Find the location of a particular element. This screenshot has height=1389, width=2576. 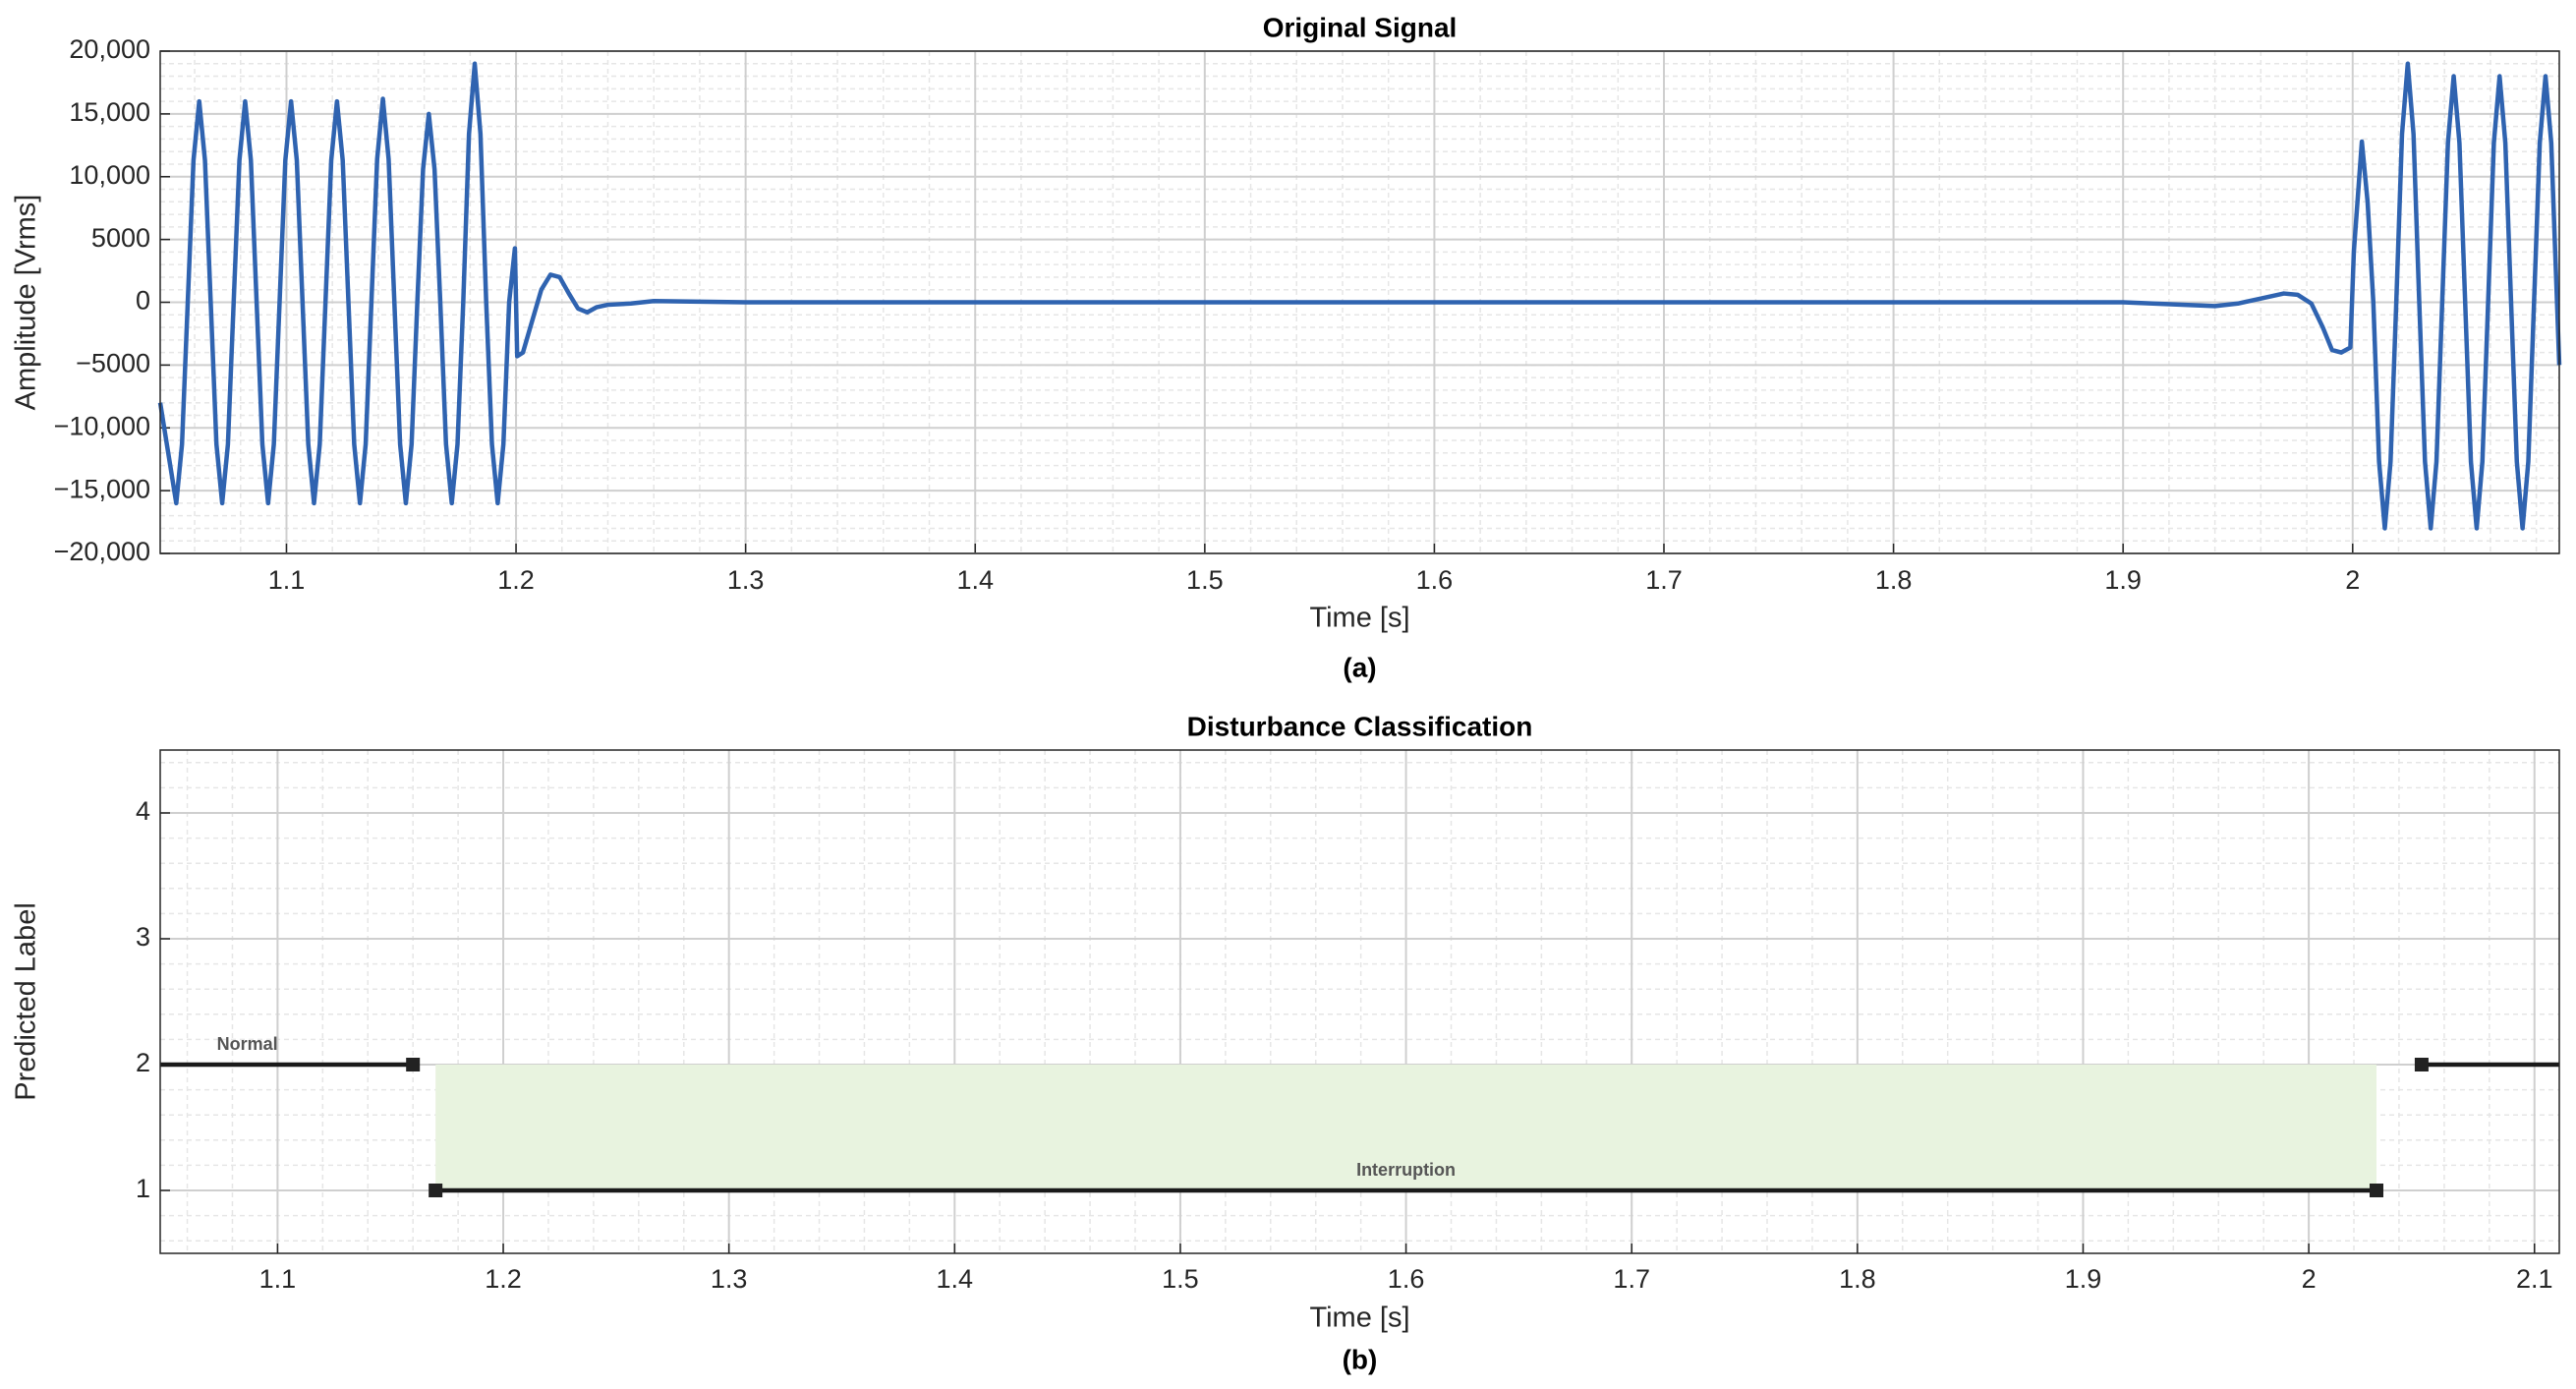

y-tick-label: −10,000 is located at coordinates (102, 426).